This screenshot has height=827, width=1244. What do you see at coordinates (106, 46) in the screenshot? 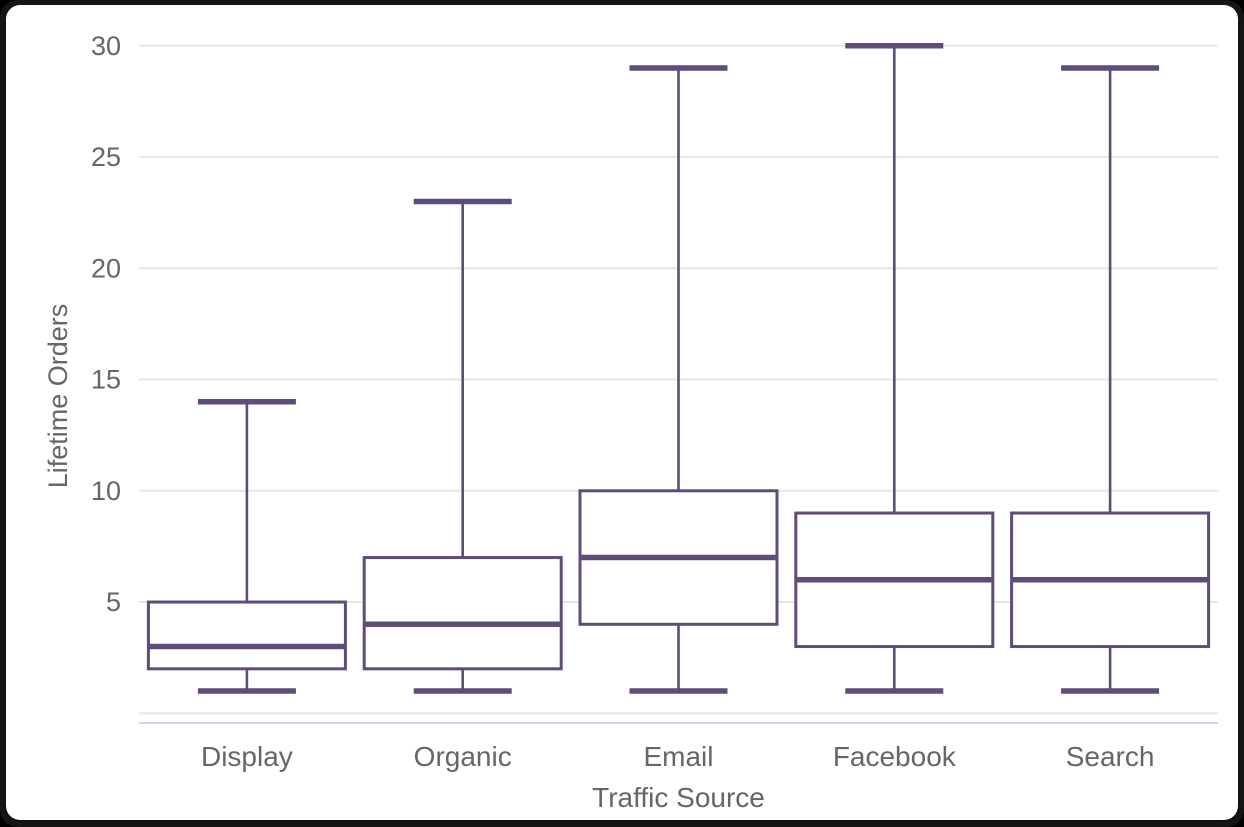
I see `y-tick-label-30: 30` at bounding box center [106, 46].